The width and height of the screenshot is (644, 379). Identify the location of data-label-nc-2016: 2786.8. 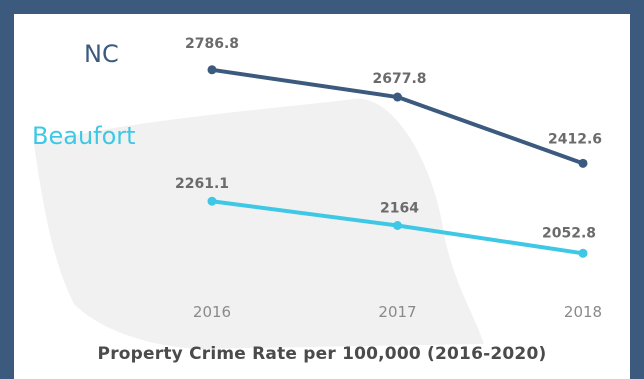
(212, 44).